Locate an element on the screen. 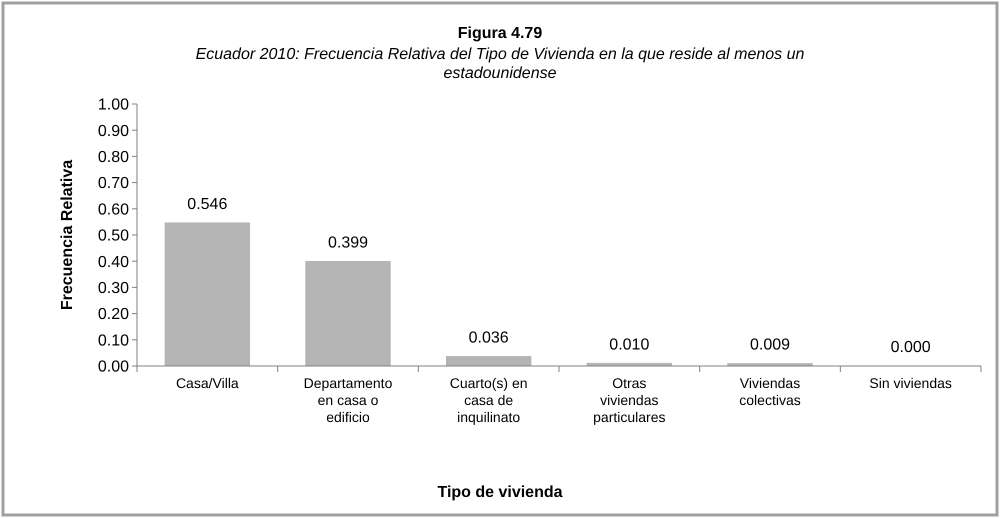  x-tick-label: Departamento en casa o edificio is located at coordinates (348, 400).